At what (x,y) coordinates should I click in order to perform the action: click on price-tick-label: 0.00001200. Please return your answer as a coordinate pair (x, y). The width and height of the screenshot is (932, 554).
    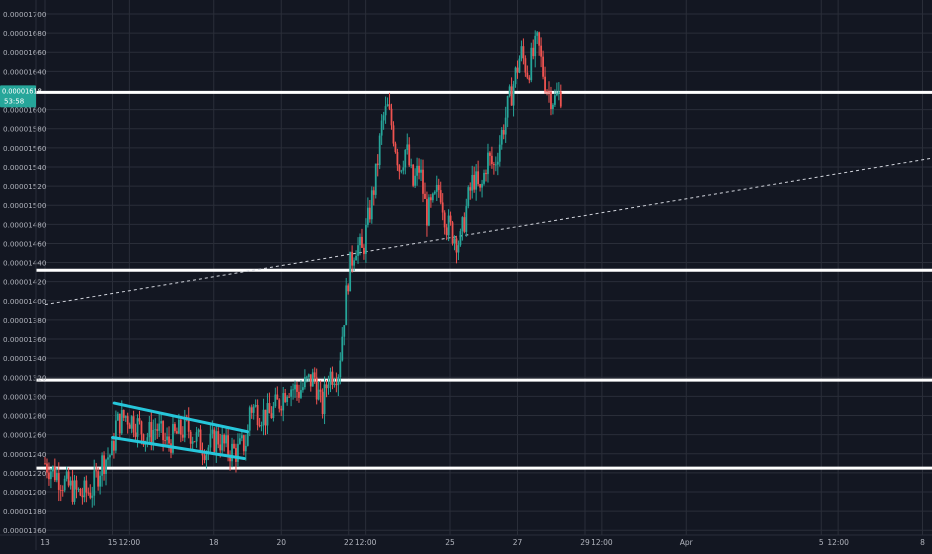
    Looking at the image, I should click on (25, 492).